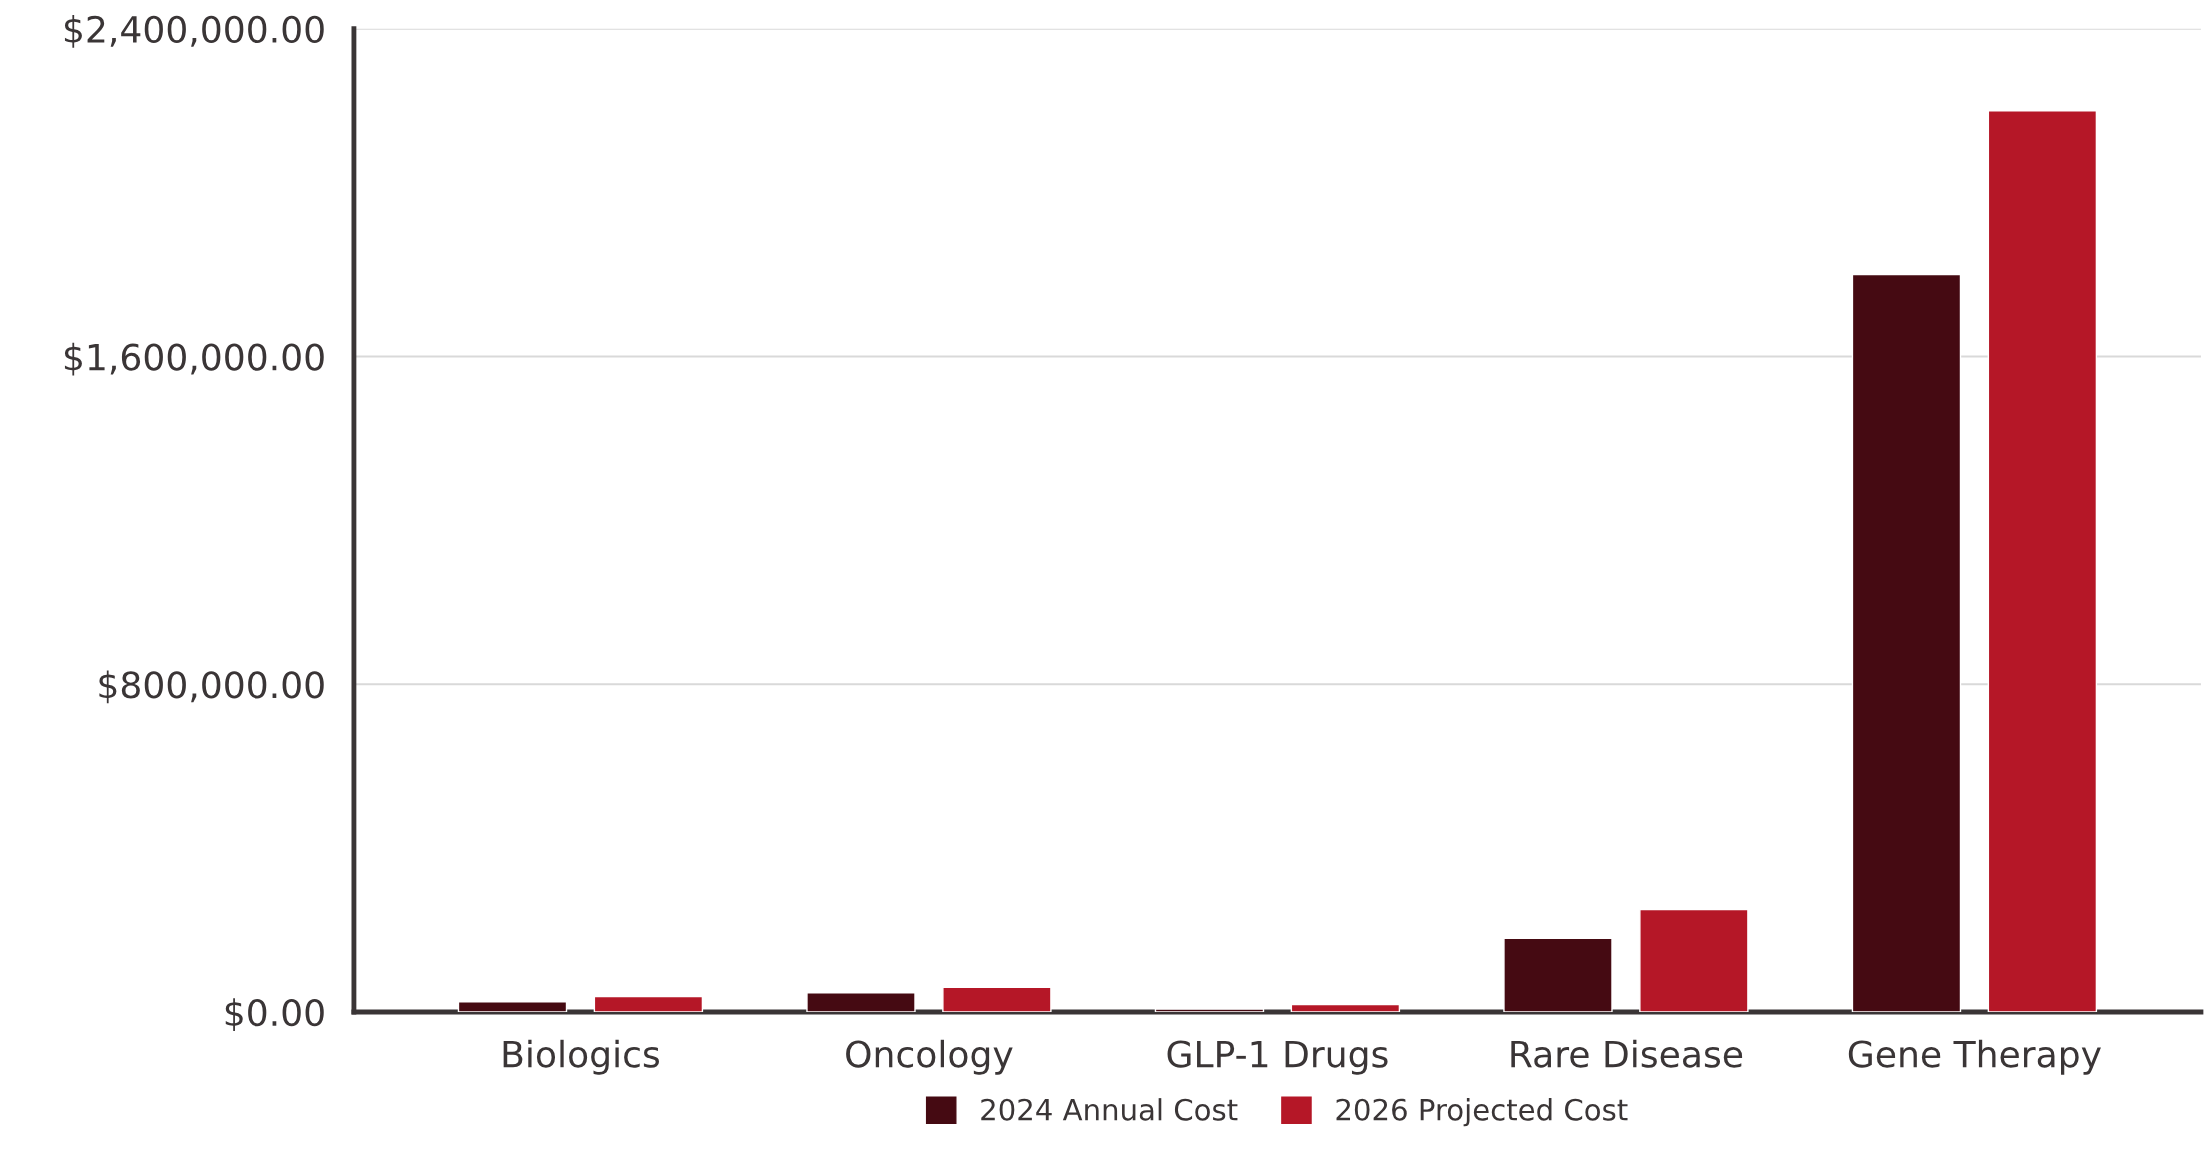 The width and height of the screenshot is (2212, 1150). What do you see at coordinates (1482, 1112) in the screenshot?
I see `legend-label: 2026 Projected Cost` at bounding box center [1482, 1112].